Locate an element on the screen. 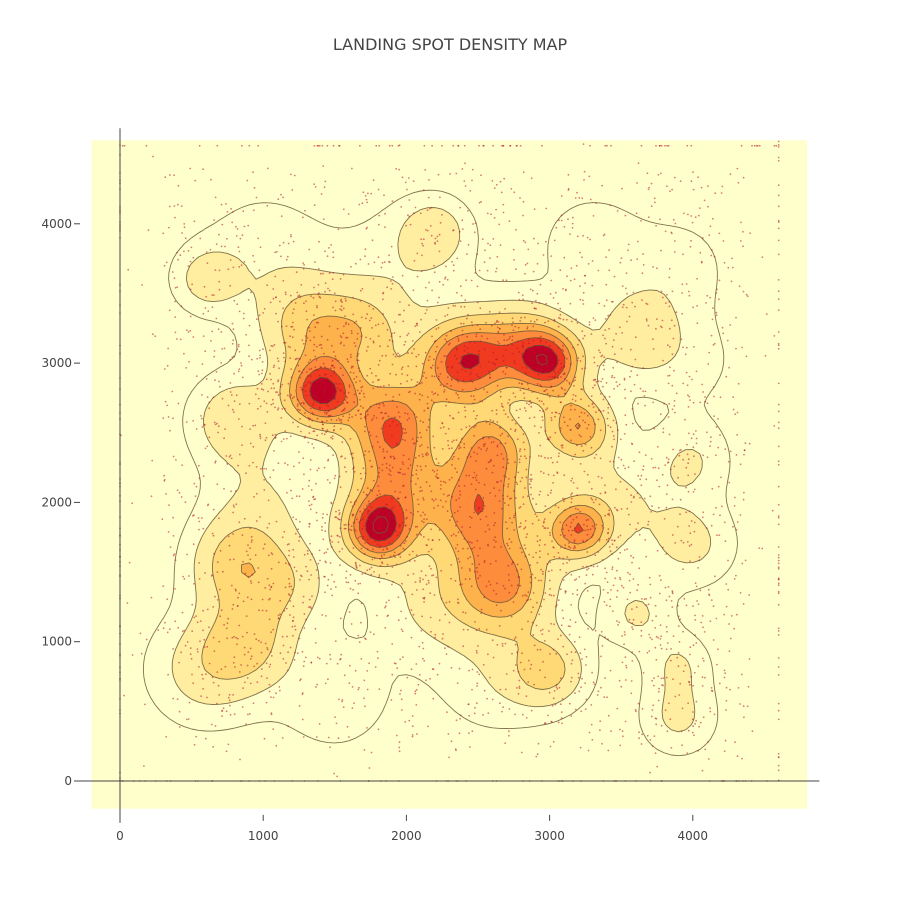  y-tick-label: 1000 is located at coordinates (56, 642).